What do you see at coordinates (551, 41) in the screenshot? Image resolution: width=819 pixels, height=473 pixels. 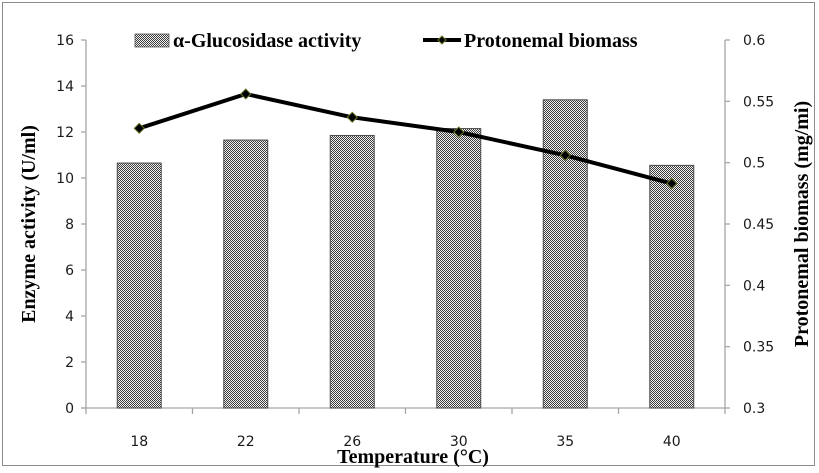 I see `legend-line-label: Protonemal biomass` at bounding box center [551, 41].